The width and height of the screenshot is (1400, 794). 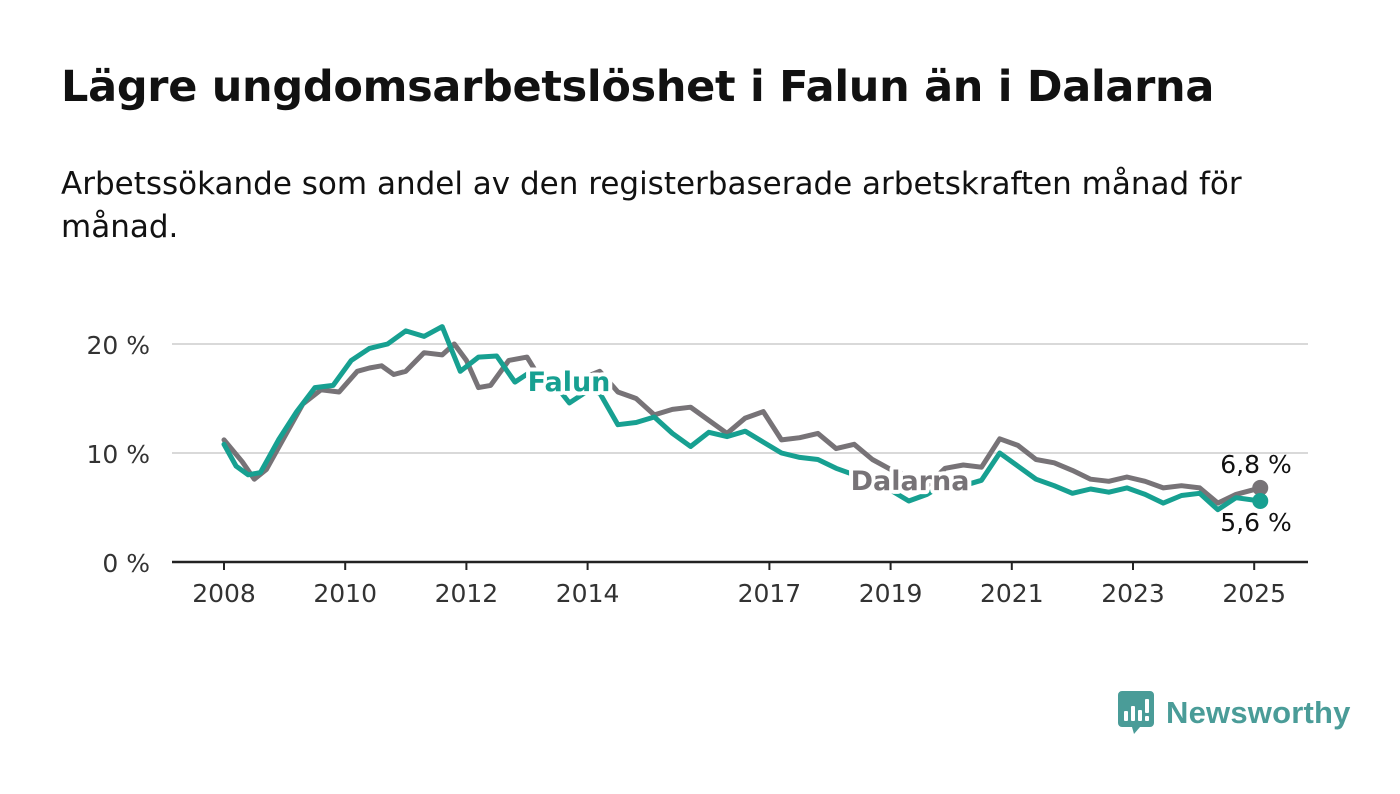 I want to click on x-axis: 2008 2010 2012 2014 2017 2019 2021 2023 2025, so click(x=740, y=584).